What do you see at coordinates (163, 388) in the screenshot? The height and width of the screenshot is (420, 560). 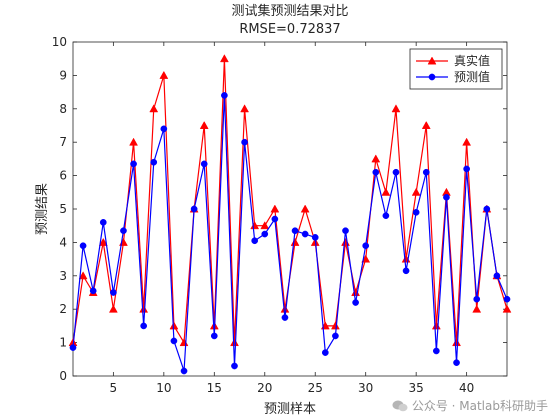 I see `x-tick-label: 10` at bounding box center [163, 388].